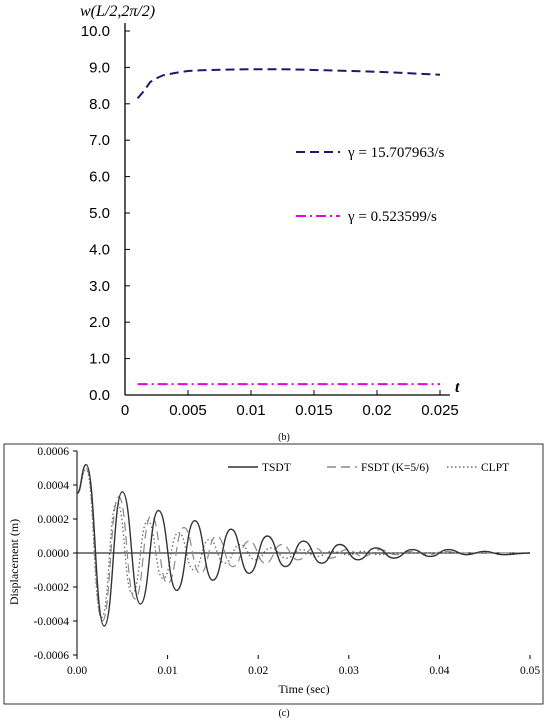  Describe the element at coordinates (250, 410) in the screenshot. I see `chart-b-xtick-label: 0.01` at that location.